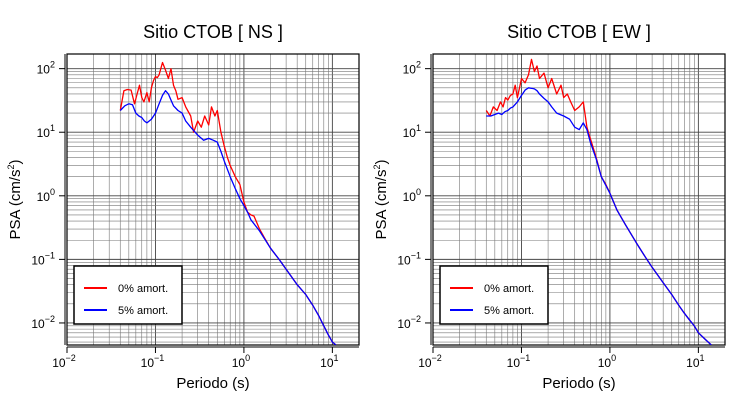 This screenshot has width=730, height=400. What do you see at coordinates (579, 32) in the screenshot?
I see `chart-title: Sitio CTOB [ EW ]` at bounding box center [579, 32].